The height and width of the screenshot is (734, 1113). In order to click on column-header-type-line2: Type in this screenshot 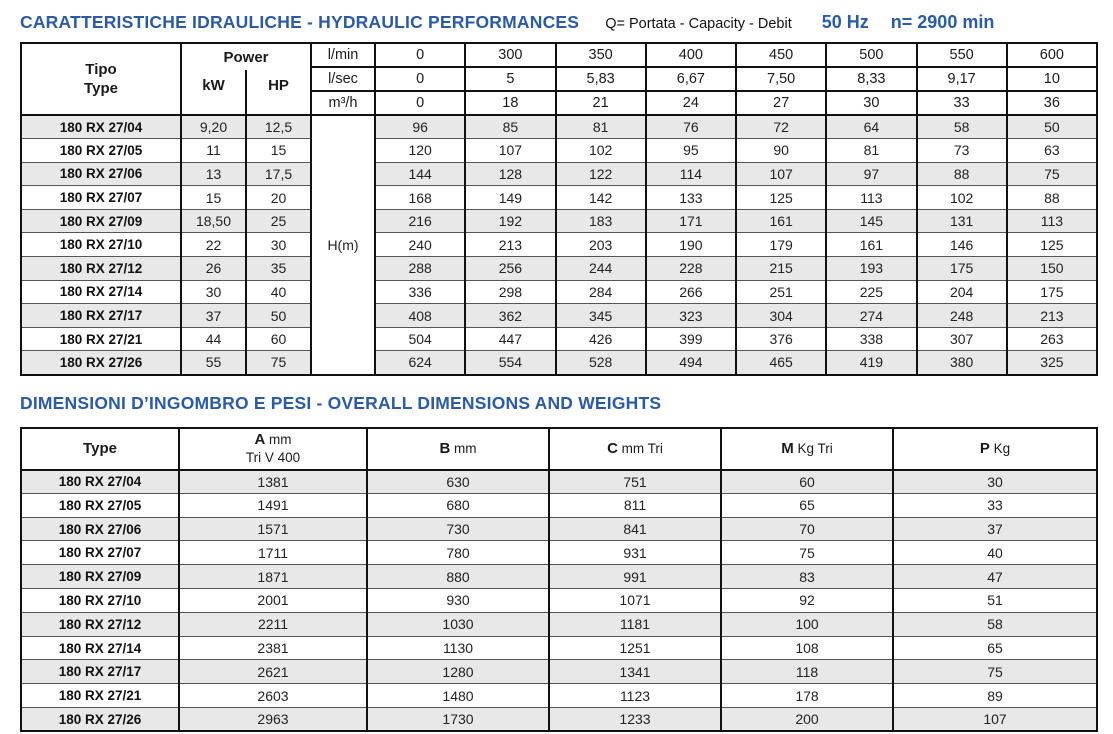, I will do `click(101, 88)`.